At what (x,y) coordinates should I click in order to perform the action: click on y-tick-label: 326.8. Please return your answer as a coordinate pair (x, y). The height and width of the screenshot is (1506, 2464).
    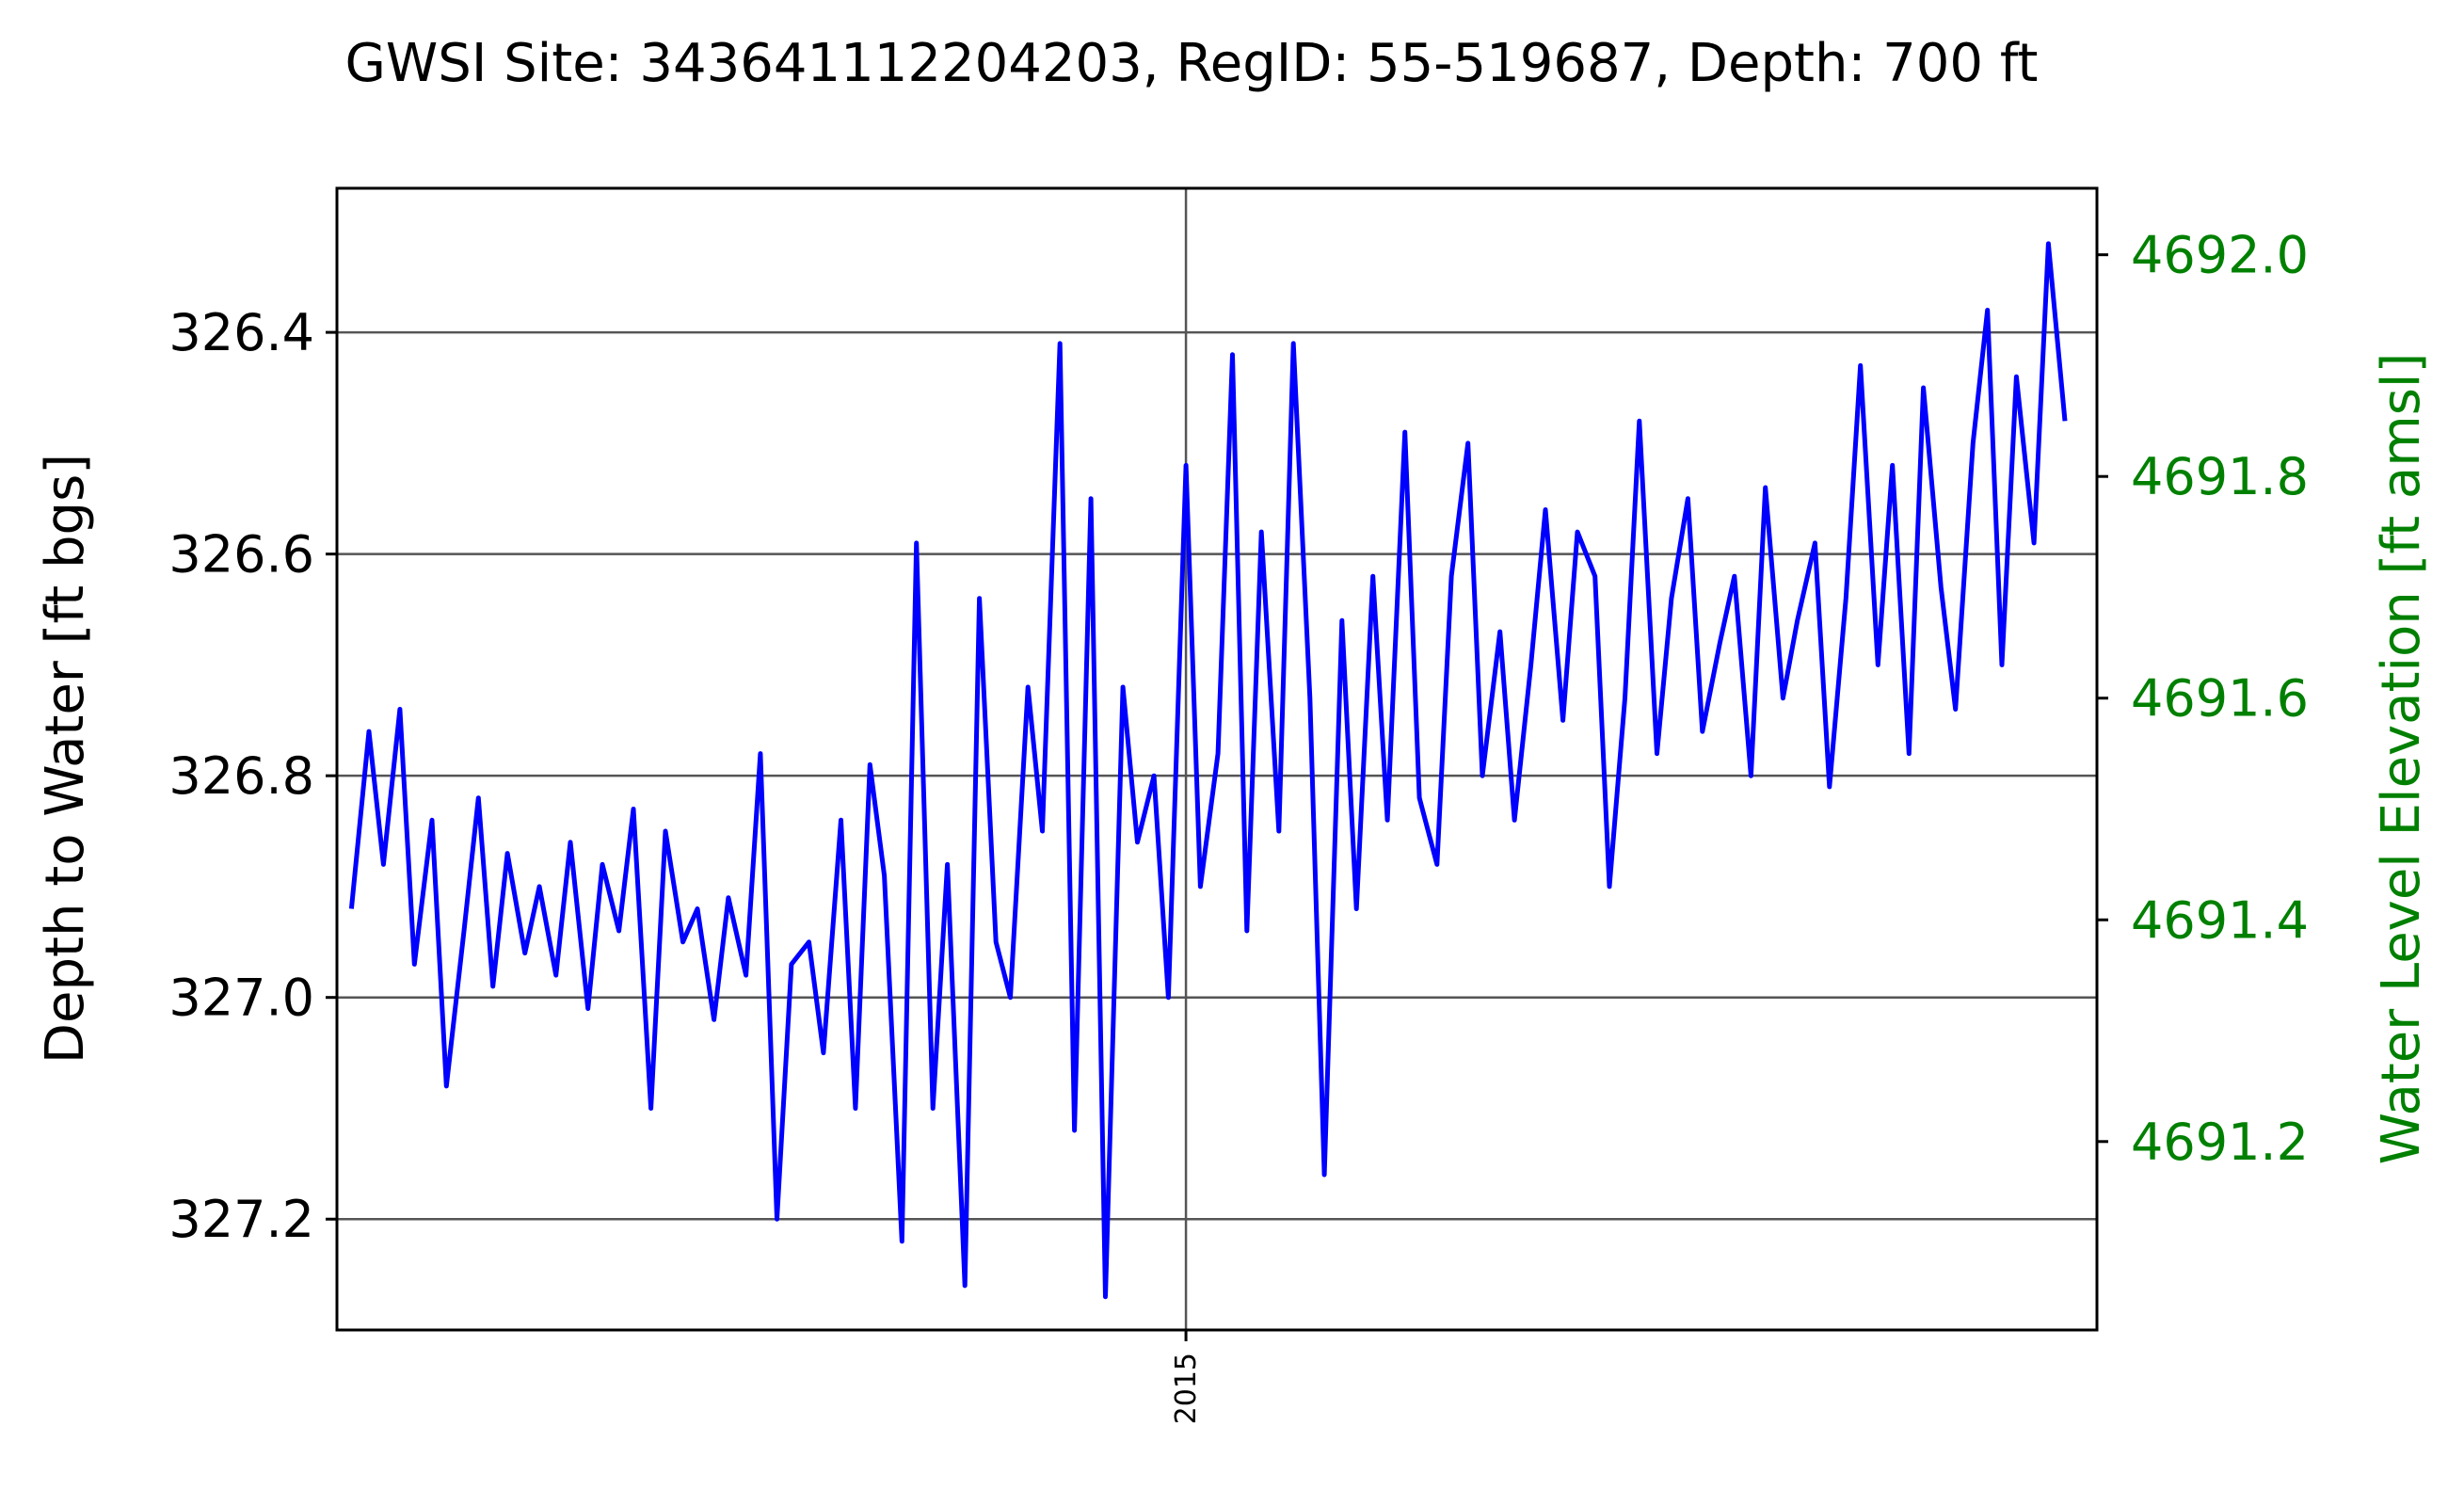
    Looking at the image, I should click on (241, 776).